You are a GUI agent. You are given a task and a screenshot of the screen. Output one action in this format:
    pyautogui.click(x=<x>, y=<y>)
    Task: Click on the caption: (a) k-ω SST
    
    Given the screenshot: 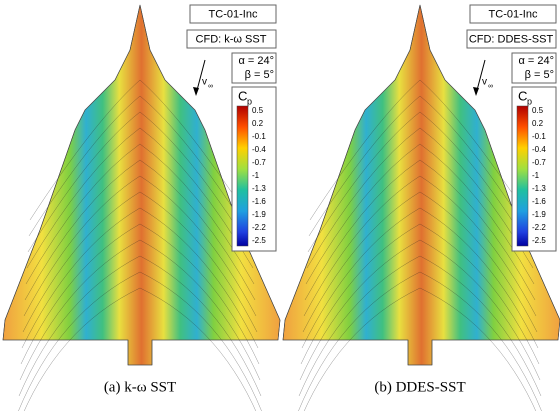 What is the action you would take?
    pyautogui.click(x=140, y=387)
    